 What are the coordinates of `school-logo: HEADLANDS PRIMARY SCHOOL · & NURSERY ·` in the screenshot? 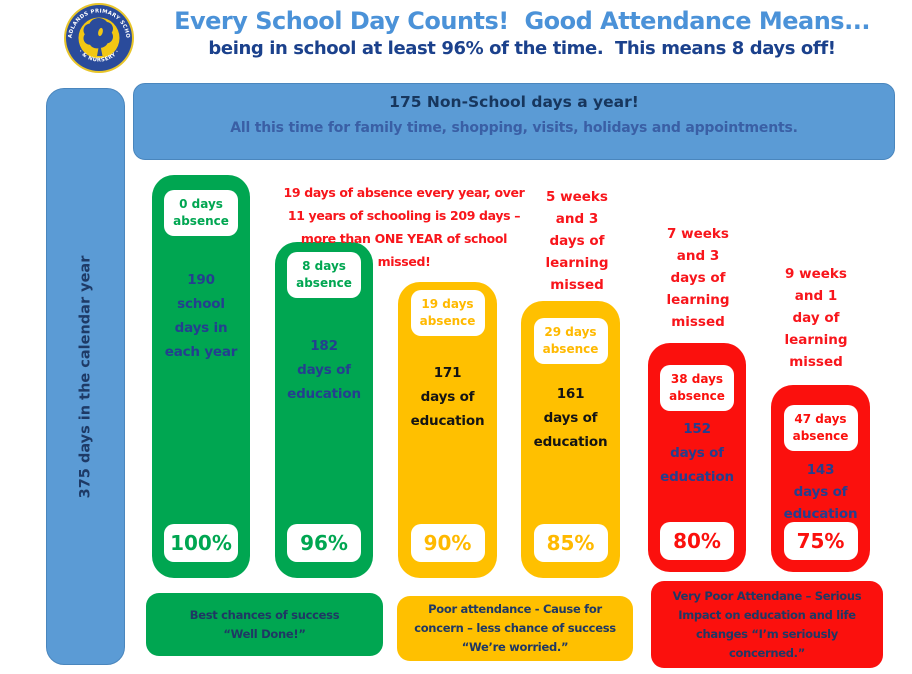 It's located at (98, 37).